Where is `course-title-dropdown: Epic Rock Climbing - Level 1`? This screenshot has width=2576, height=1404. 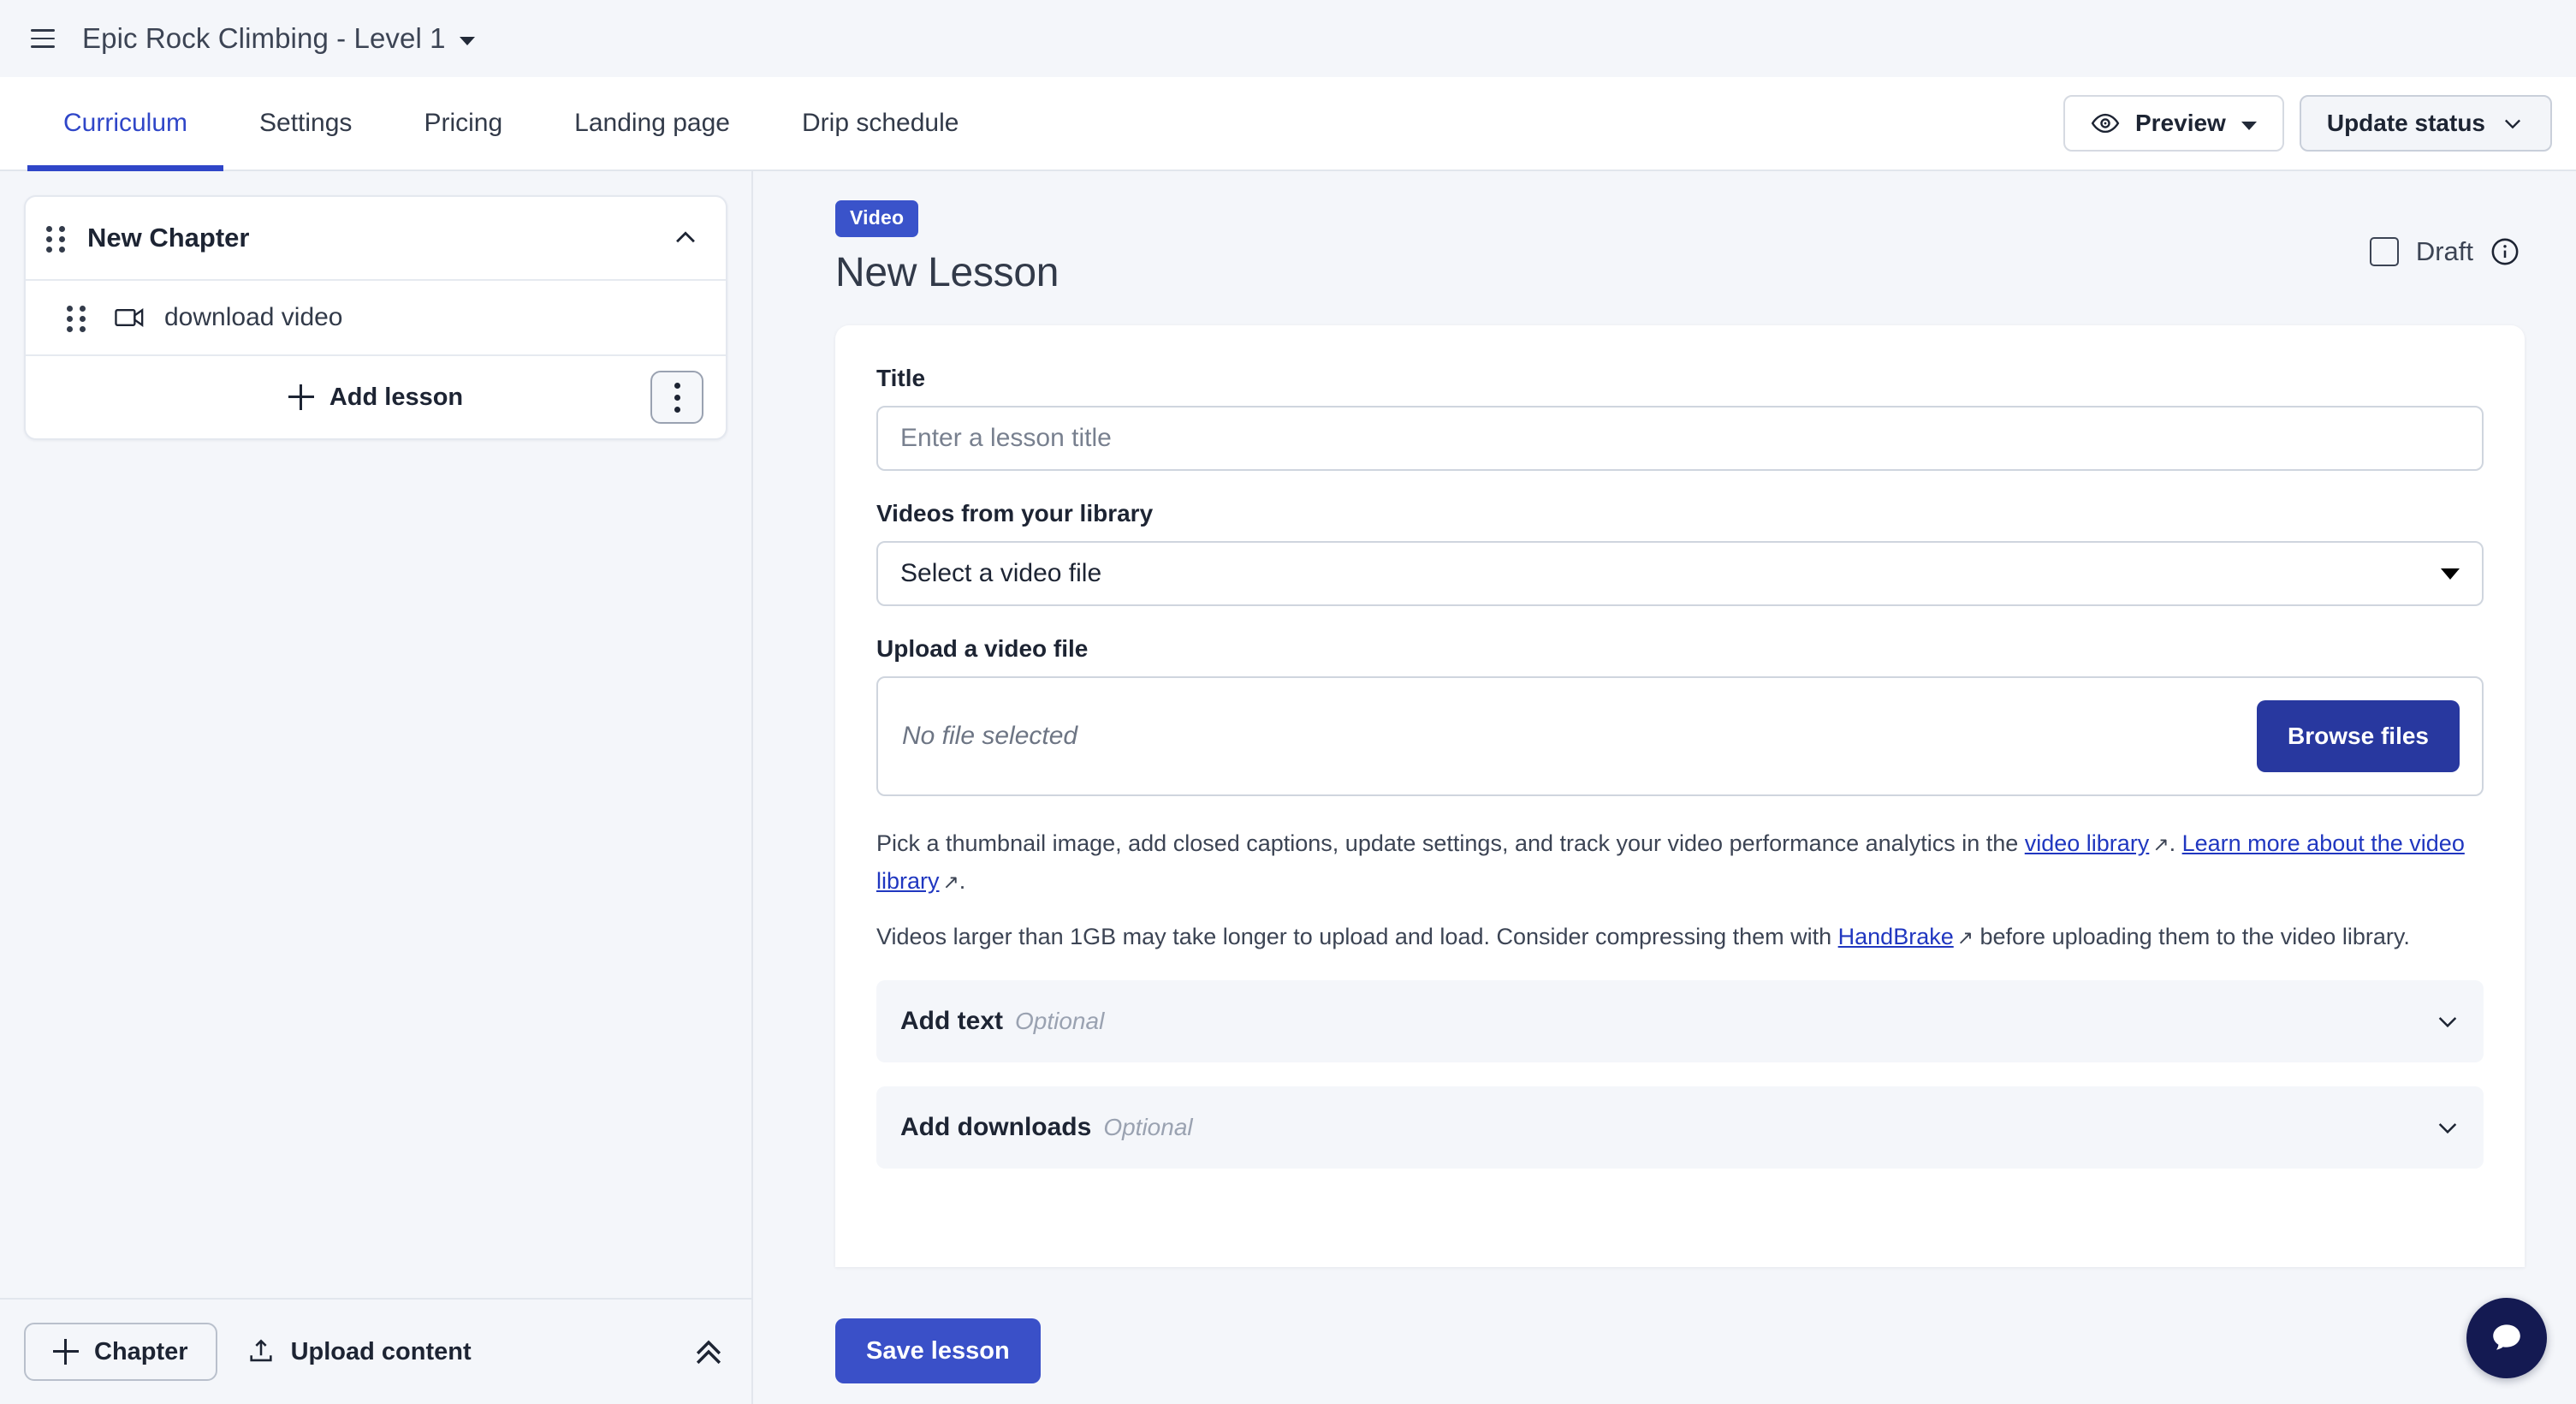 course-title-dropdown: Epic Rock Climbing - Level 1 is located at coordinates (278, 38).